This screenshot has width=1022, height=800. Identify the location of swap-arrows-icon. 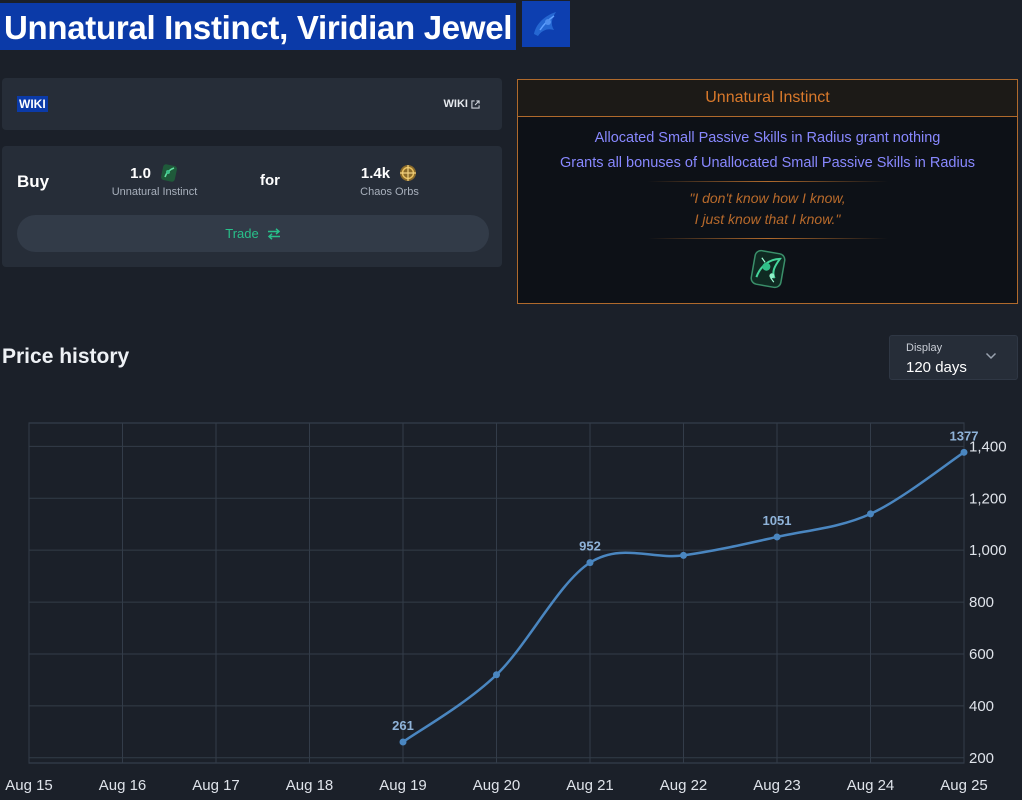
(273, 233).